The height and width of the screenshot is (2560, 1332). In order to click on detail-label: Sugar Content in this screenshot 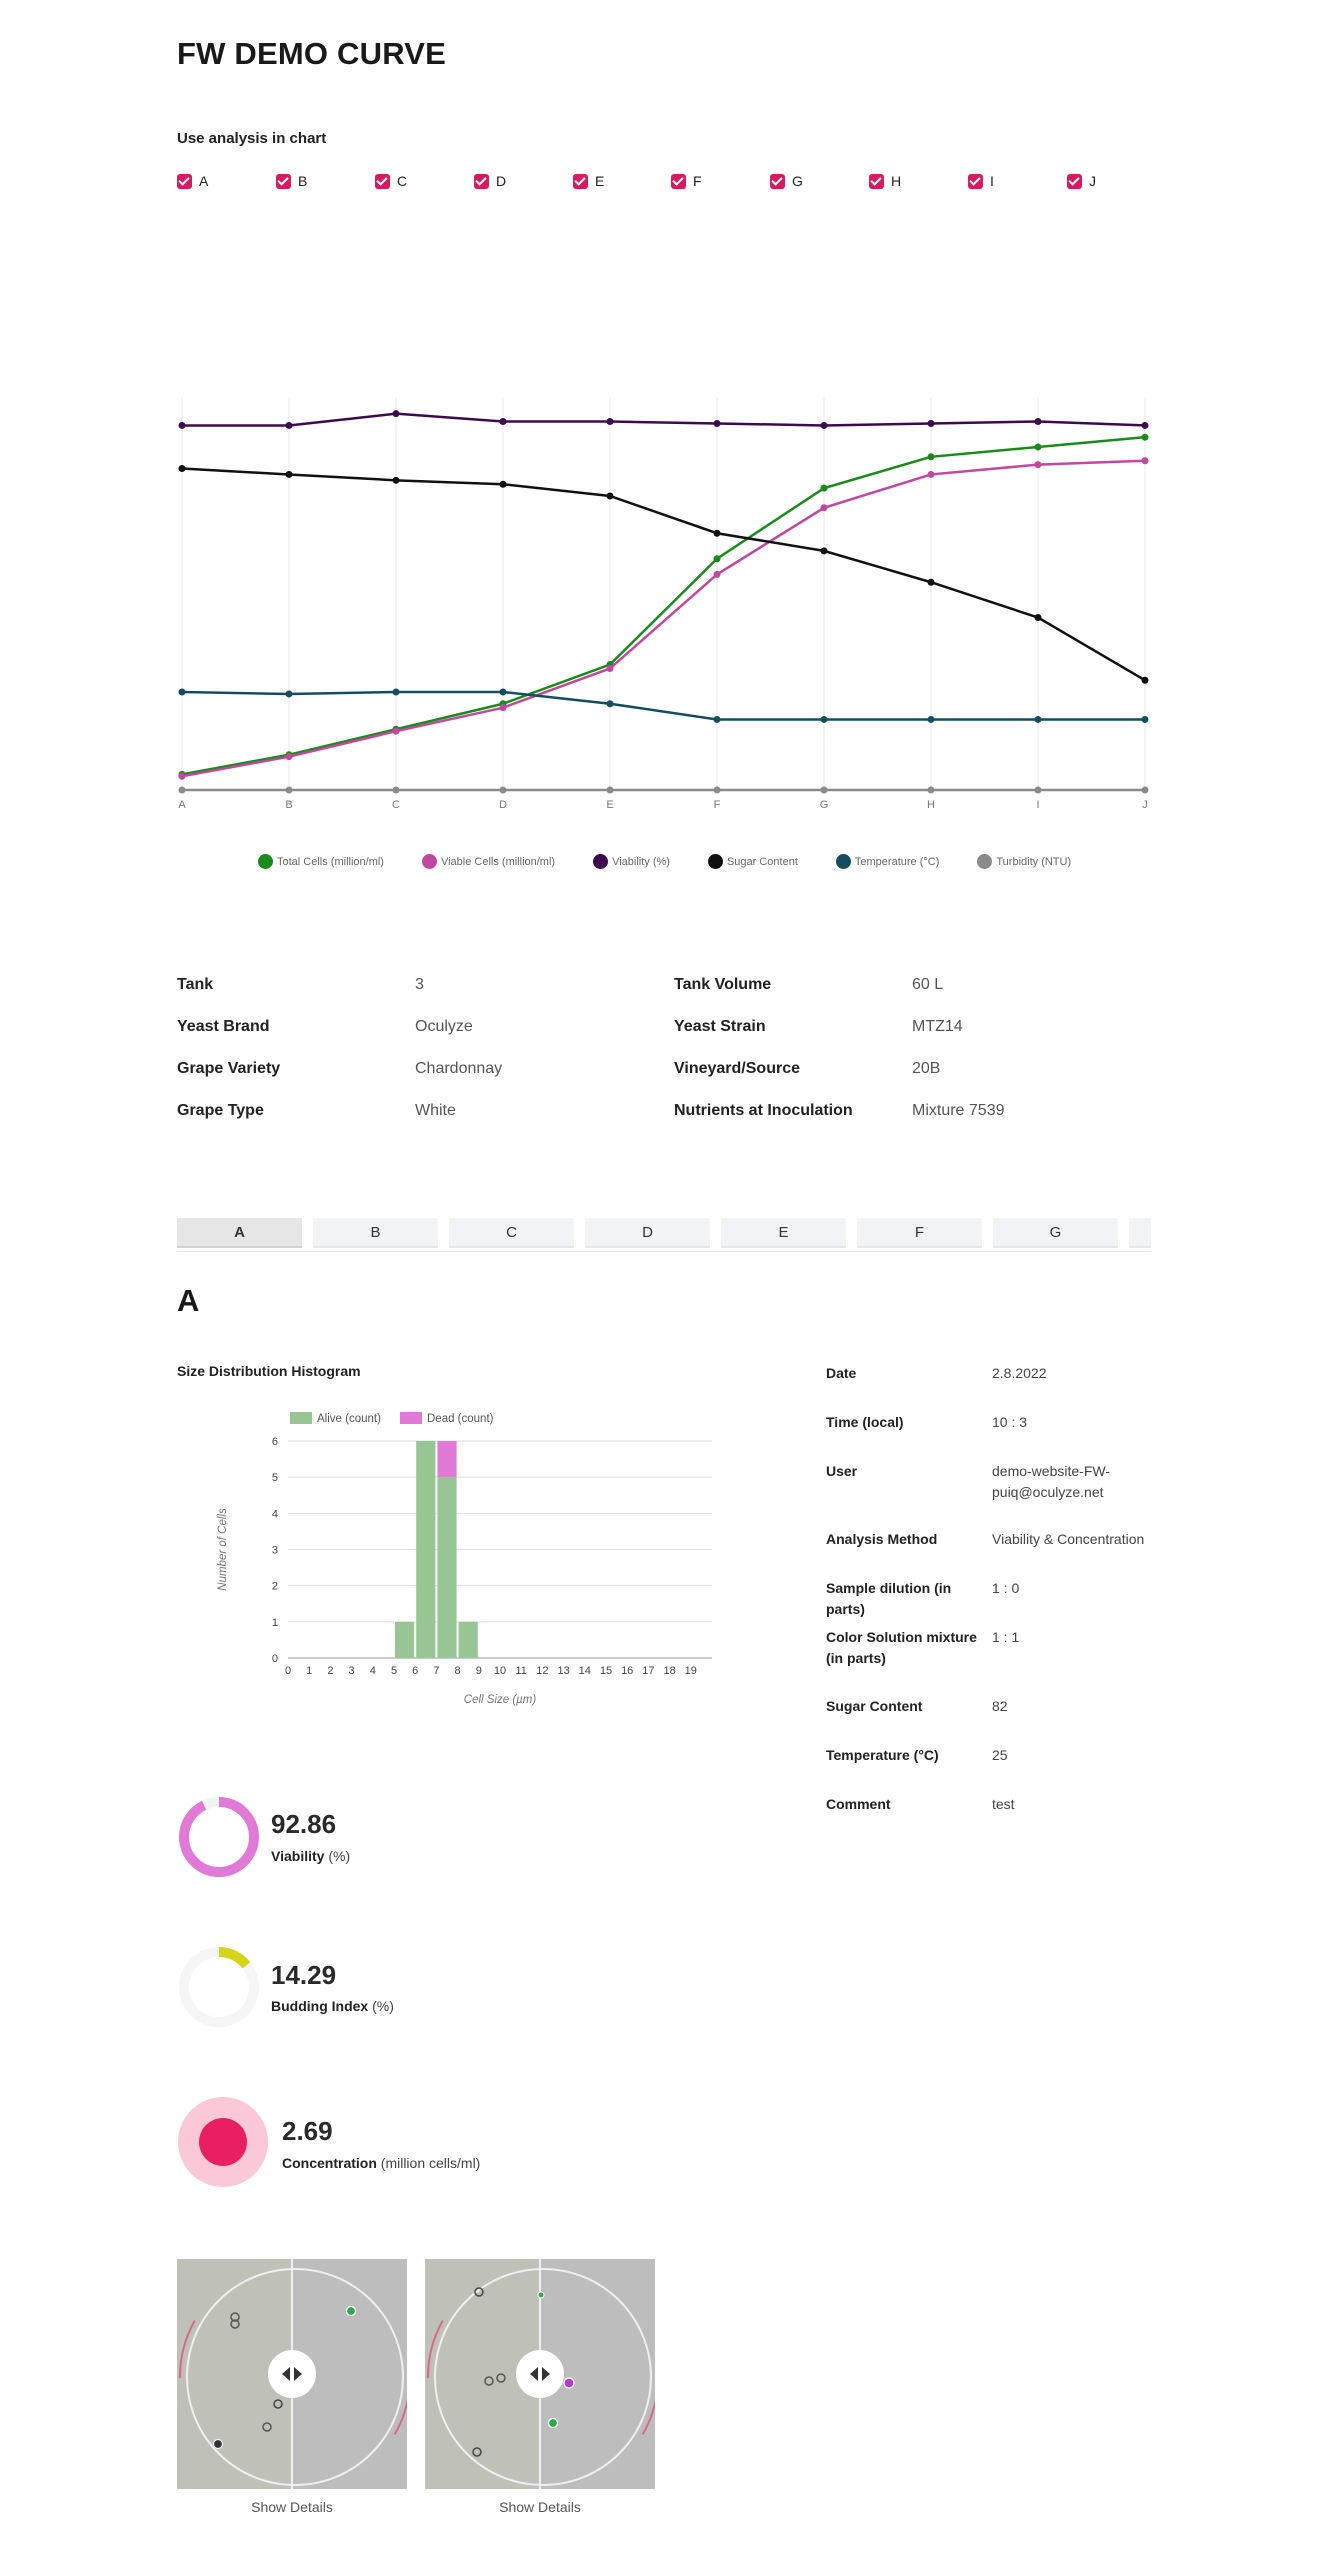, I will do `click(874, 1706)`.